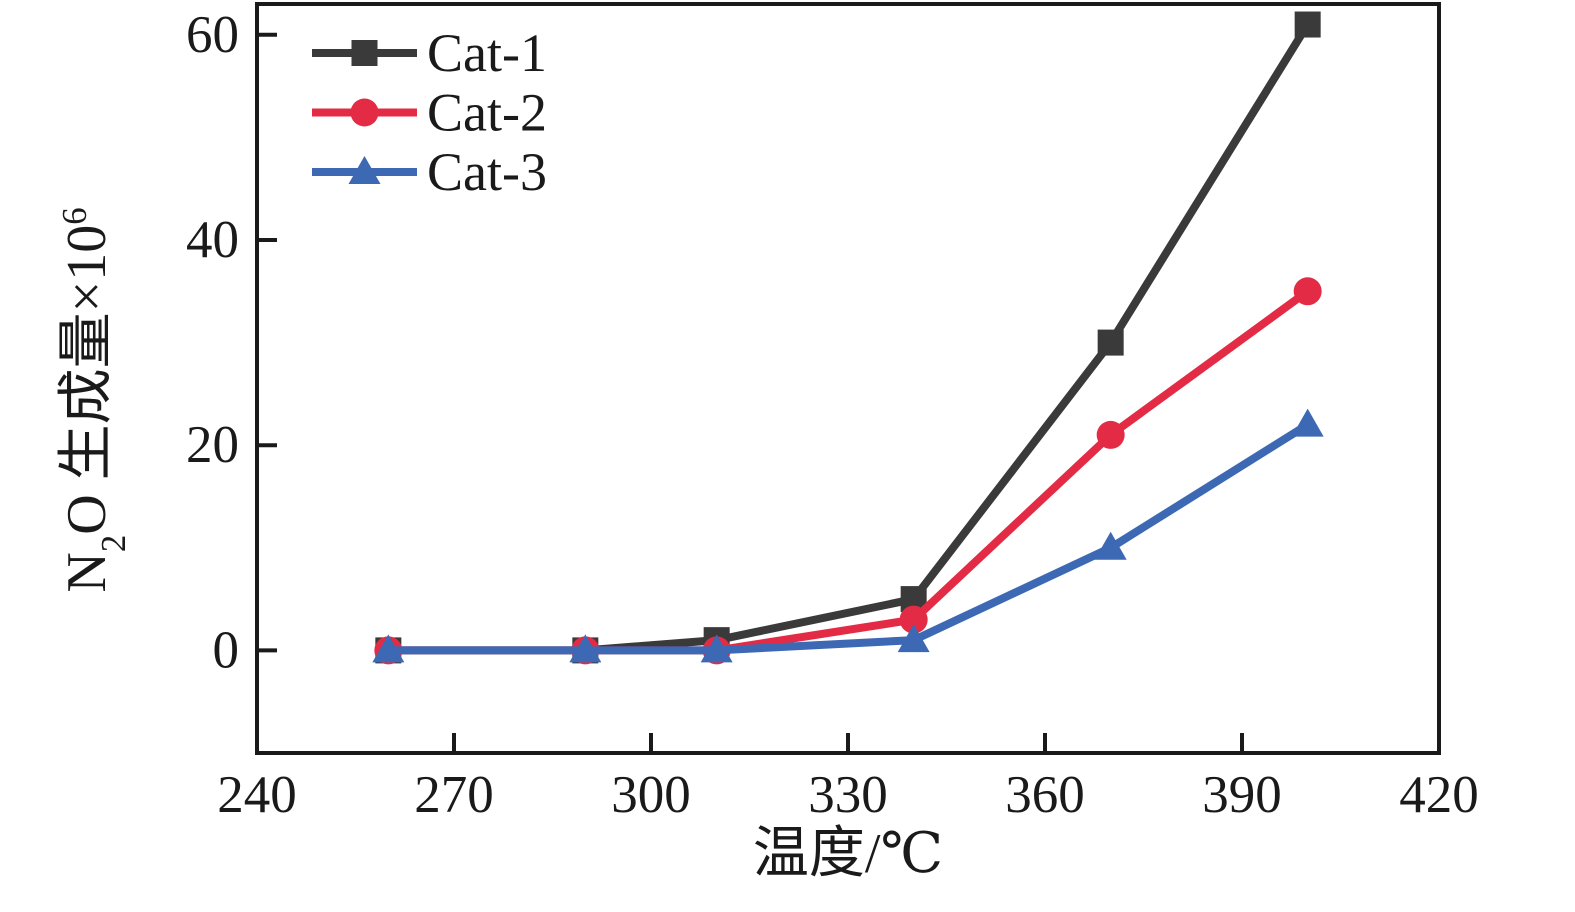 The image size is (1575, 912). What do you see at coordinates (212, 445) in the screenshot?
I see `y-tick-label: 20` at bounding box center [212, 445].